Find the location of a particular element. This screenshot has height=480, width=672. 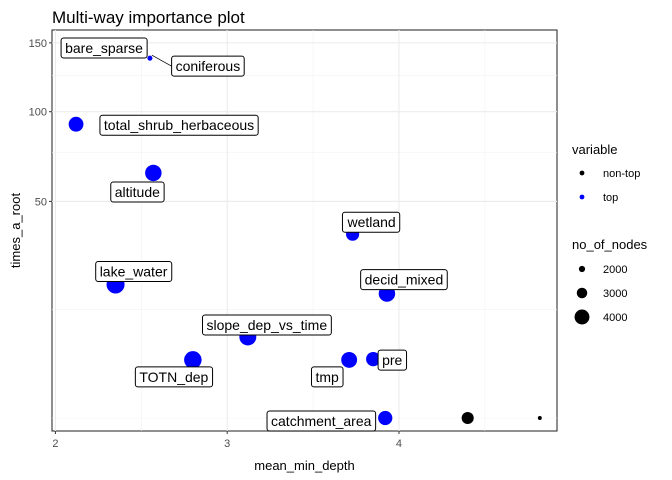

legend-key-non-top is located at coordinates (582, 173).